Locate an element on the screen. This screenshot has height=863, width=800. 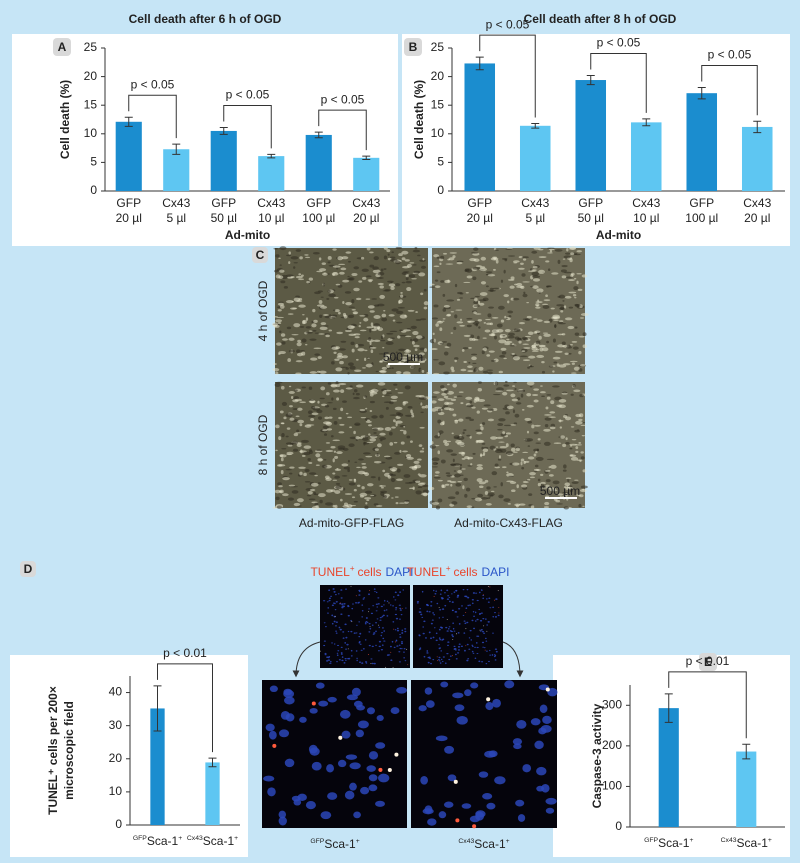
error-bar is located at coordinates (535, 126).